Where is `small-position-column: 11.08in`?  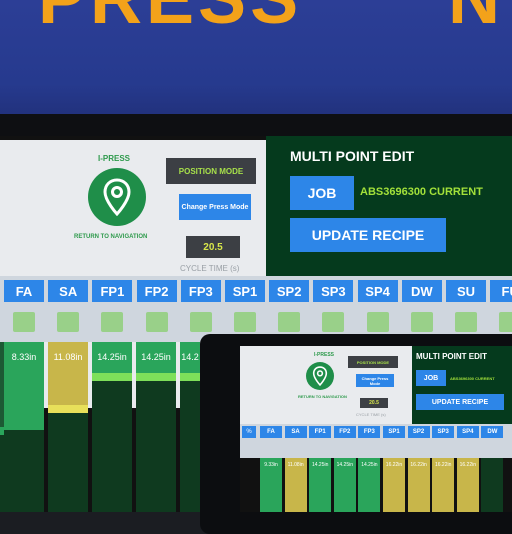
small-position-column: 11.08in is located at coordinates (295, 485).